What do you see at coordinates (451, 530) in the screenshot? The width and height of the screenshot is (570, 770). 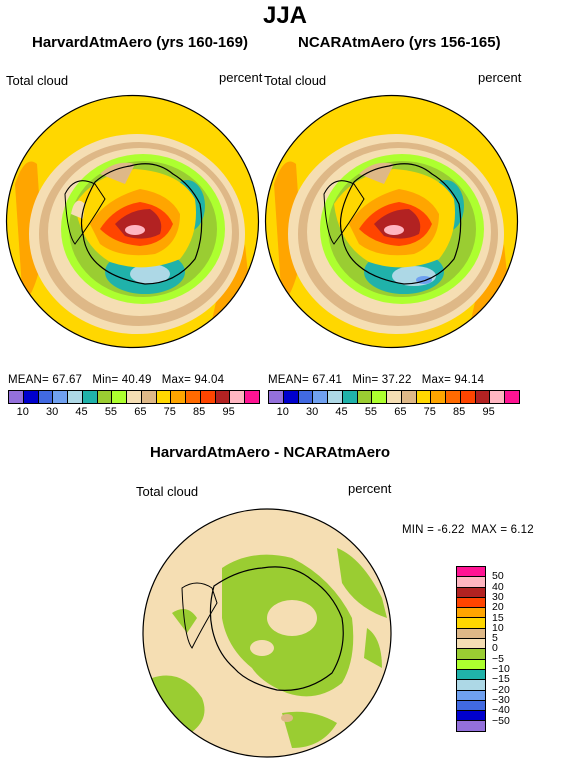 I see `diff-min-value: -6.22` at bounding box center [451, 530].